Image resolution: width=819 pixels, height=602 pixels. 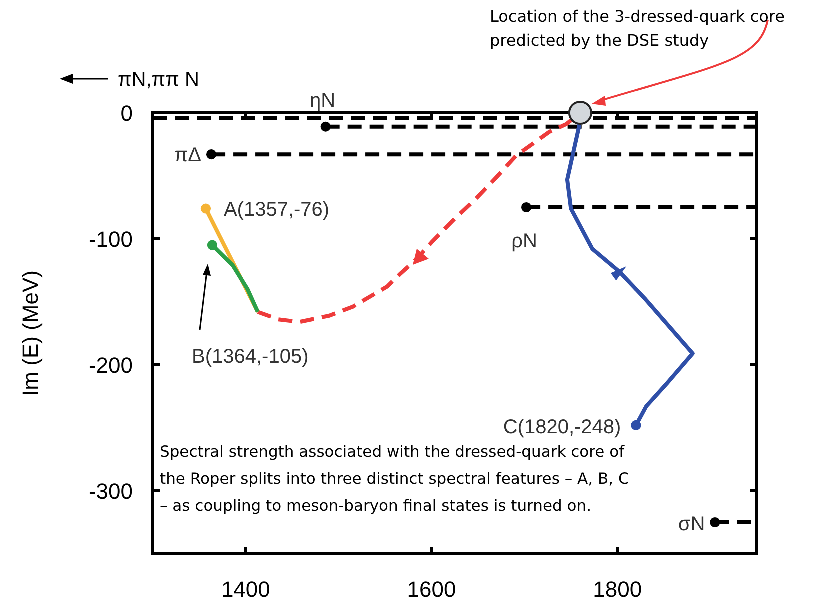 What do you see at coordinates (245, 589) in the screenshot?
I see `x-tick-label: 1400` at bounding box center [245, 589].